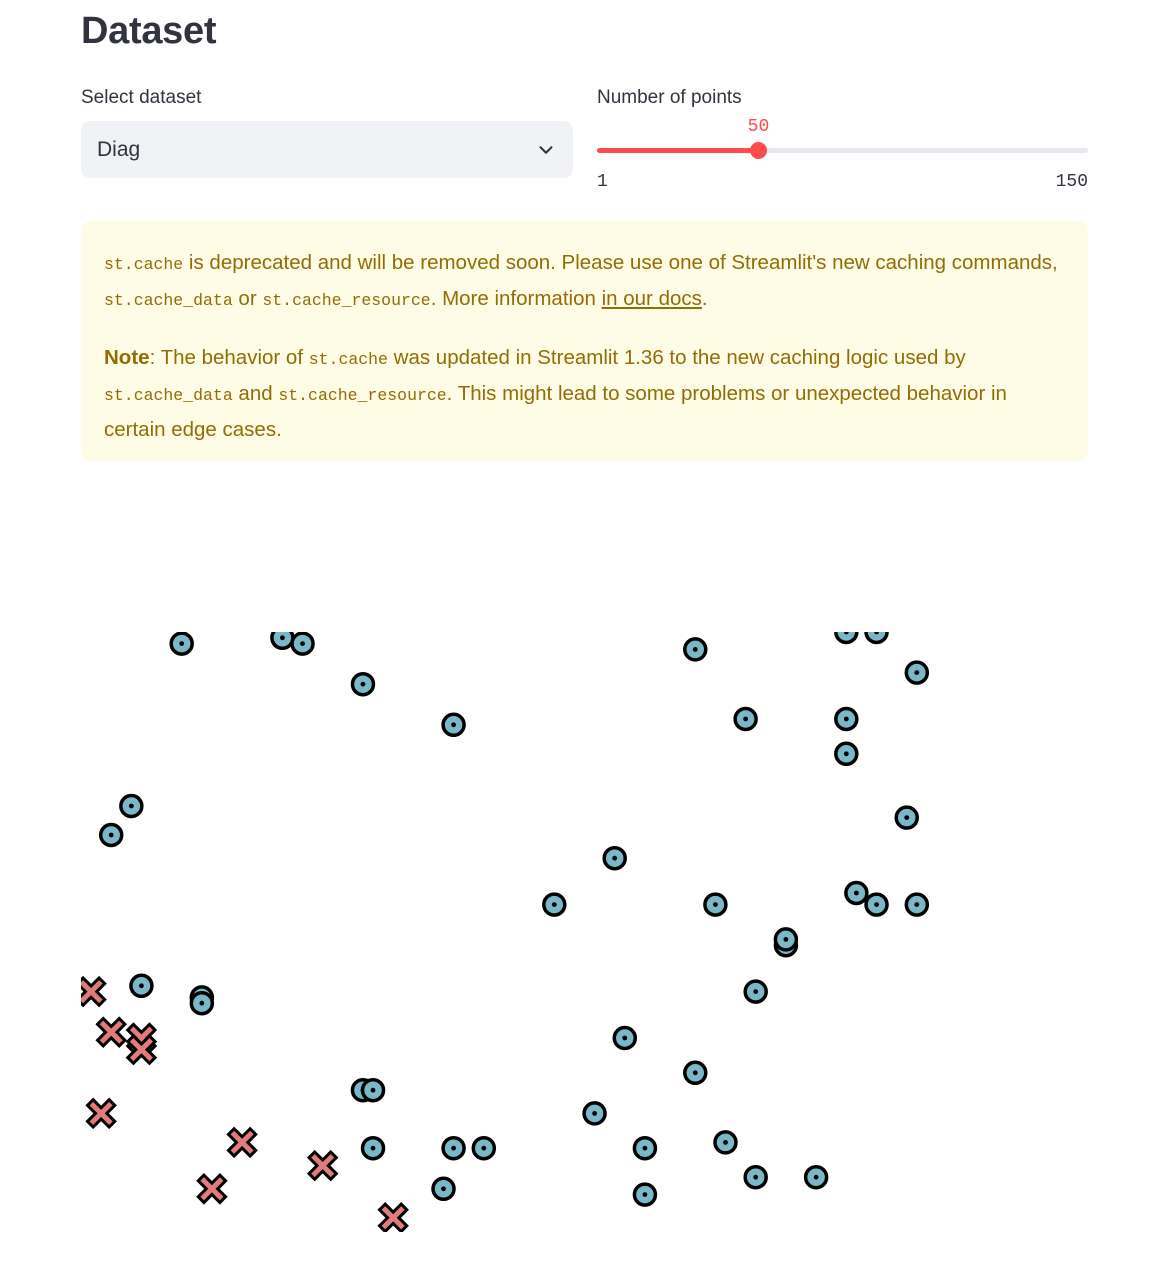 The height and width of the screenshot is (1272, 1164). What do you see at coordinates (327, 149) in the screenshot?
I see `dataset-select: Diag` at bounding box center [327, 149].